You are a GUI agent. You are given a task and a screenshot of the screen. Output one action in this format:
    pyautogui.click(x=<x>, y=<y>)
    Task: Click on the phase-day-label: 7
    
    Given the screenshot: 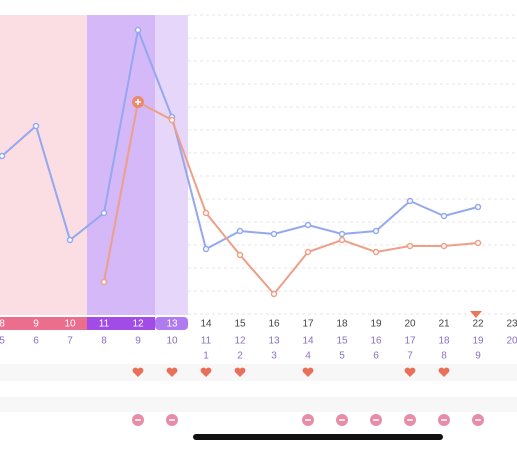 What is the action you would take?
    pyautogui.click(x=410, y=356)
    